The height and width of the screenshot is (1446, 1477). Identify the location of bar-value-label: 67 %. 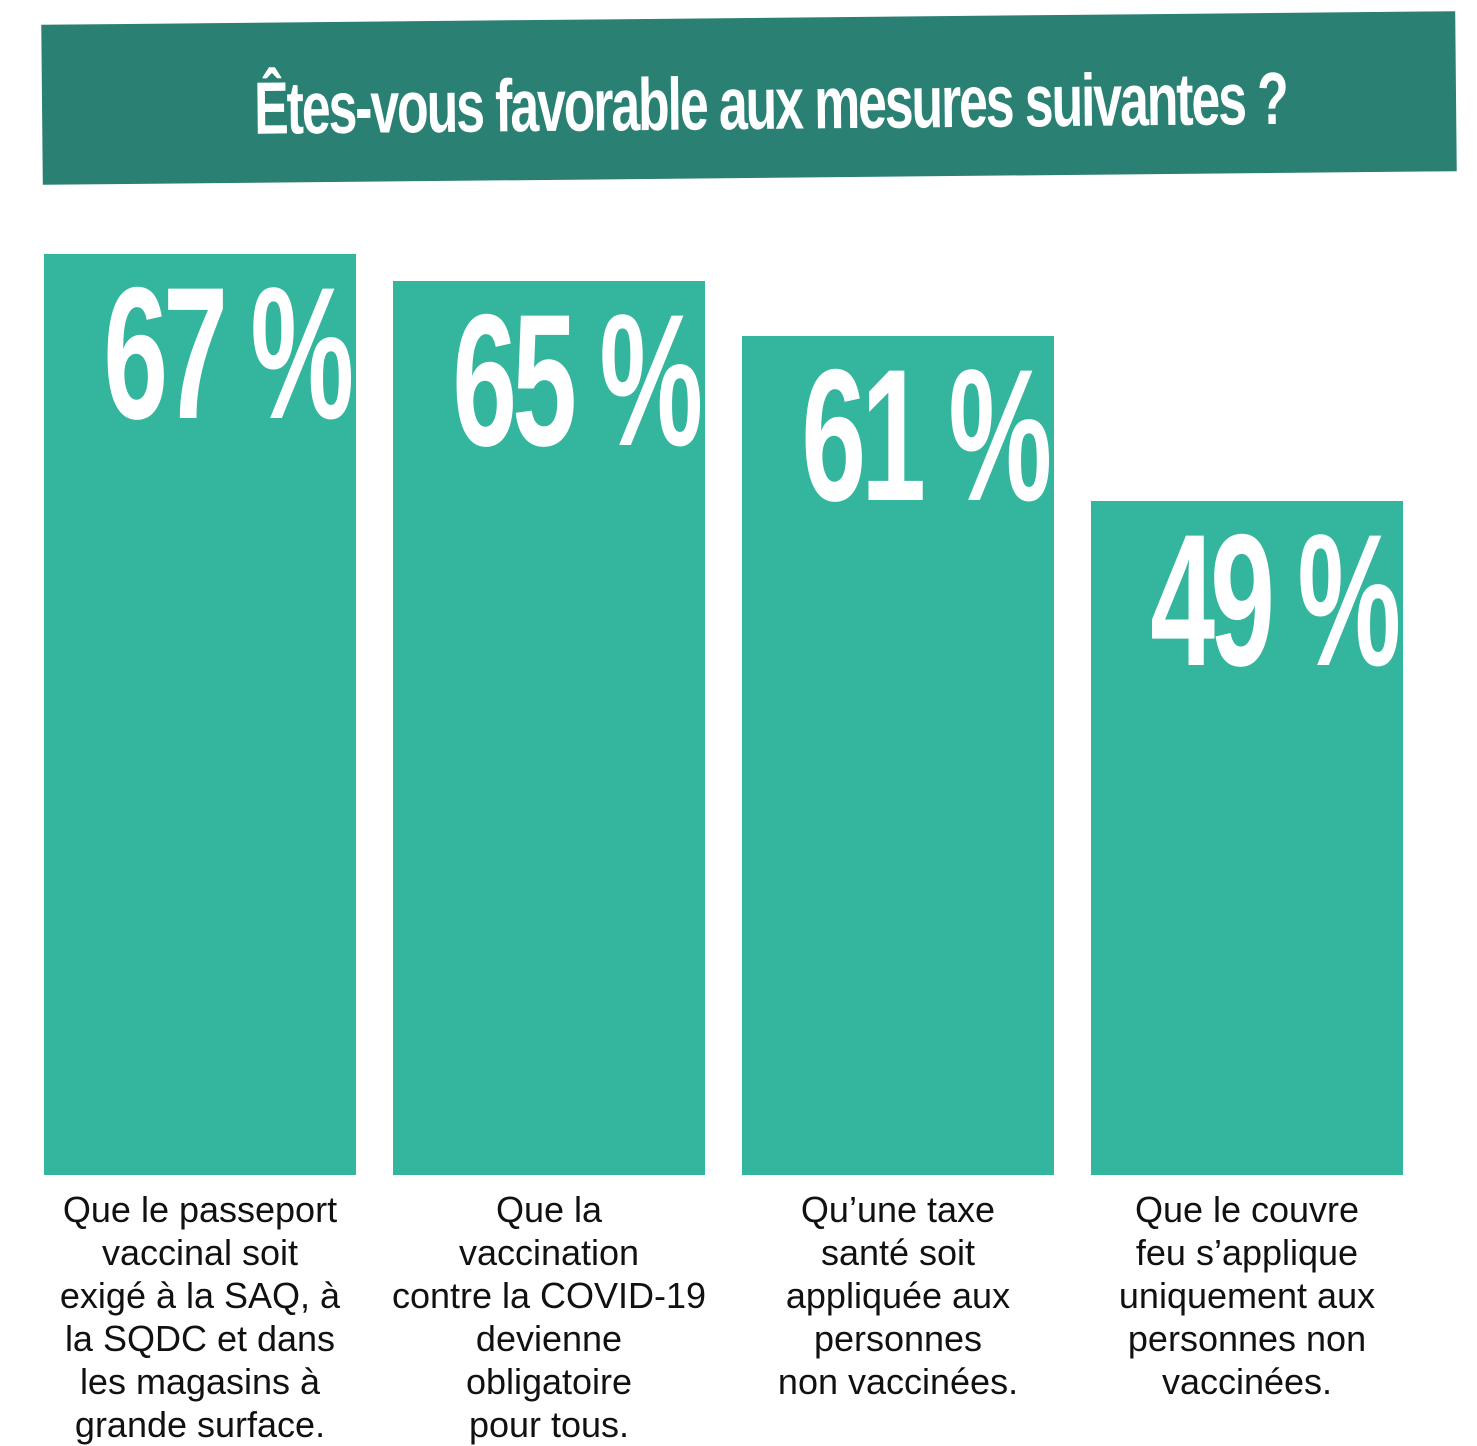
(228, 353).